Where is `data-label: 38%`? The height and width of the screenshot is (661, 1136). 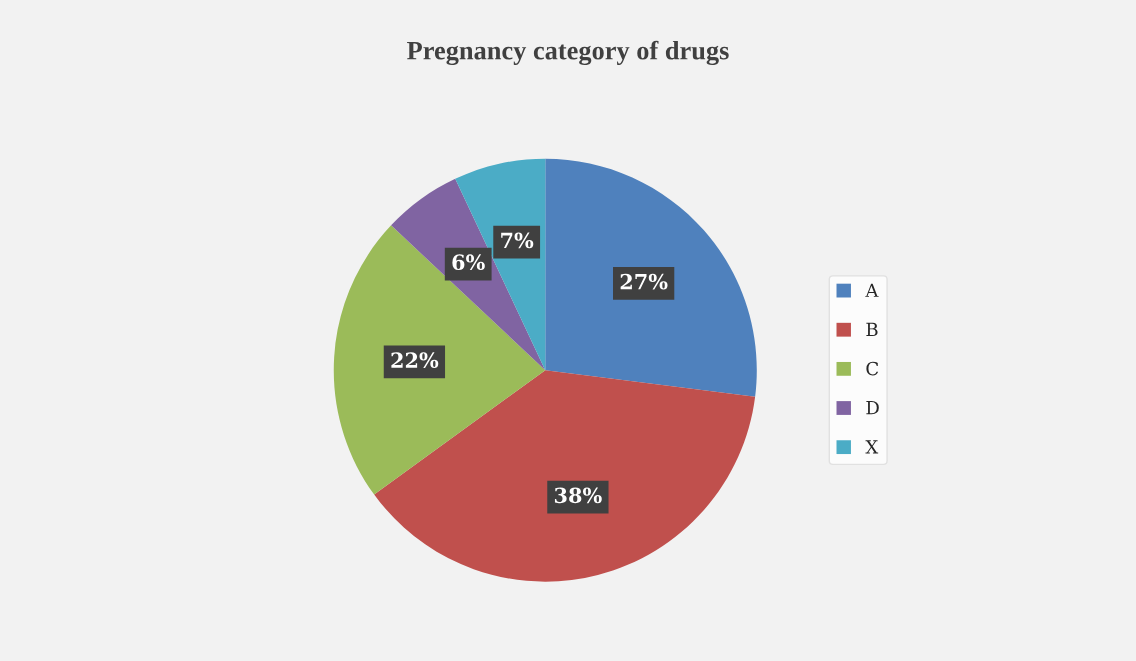
data-label: 38% is located at coordinates (578, 495).